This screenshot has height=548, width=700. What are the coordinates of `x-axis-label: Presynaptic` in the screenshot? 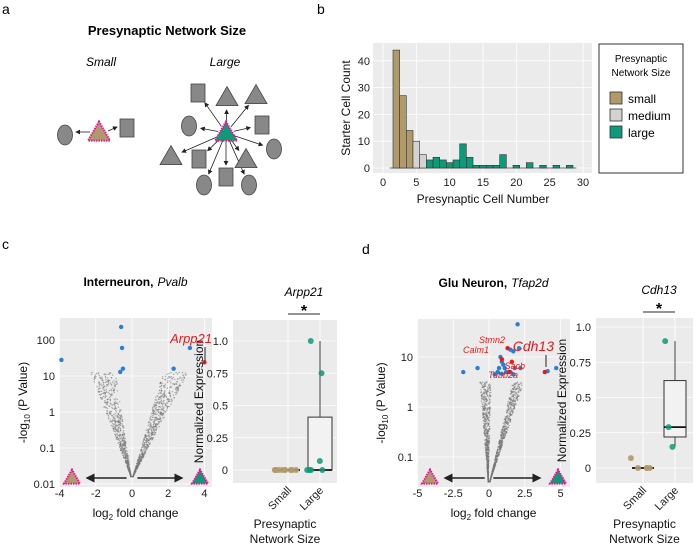 It's located at (285, 524).